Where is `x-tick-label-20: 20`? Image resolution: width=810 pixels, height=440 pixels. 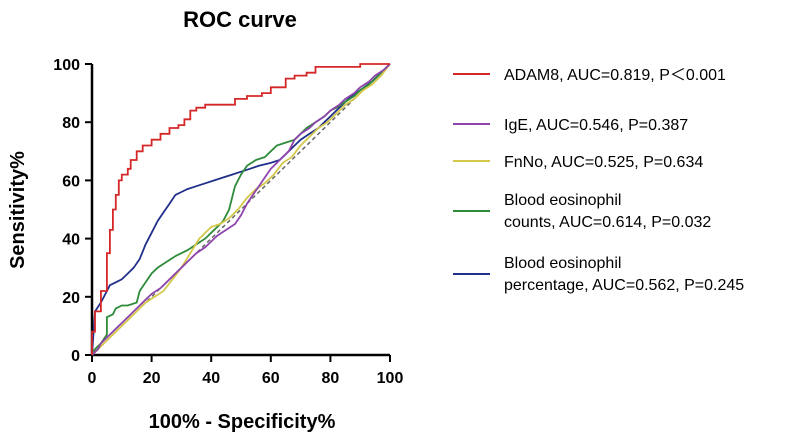 x-tick-label-20: 20 is located at coordinates (152, 378).